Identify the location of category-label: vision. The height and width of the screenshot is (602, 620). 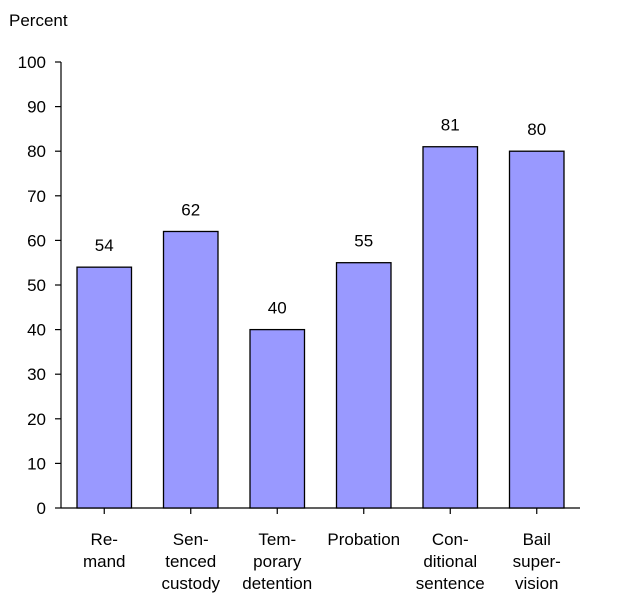
(536, 583).